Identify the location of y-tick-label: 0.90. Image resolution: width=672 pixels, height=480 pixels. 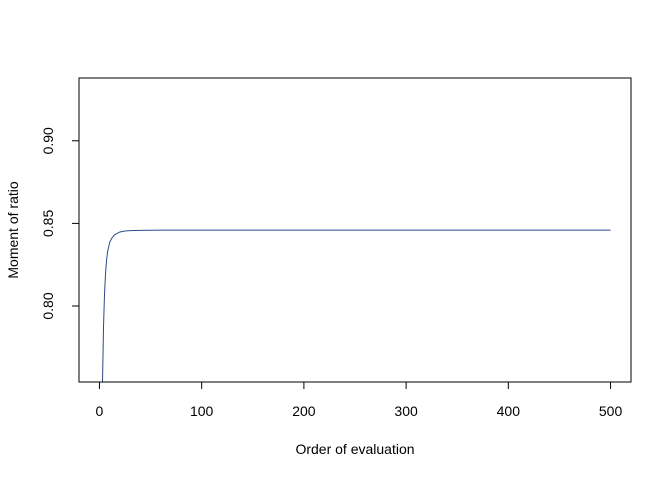
(48, 140).